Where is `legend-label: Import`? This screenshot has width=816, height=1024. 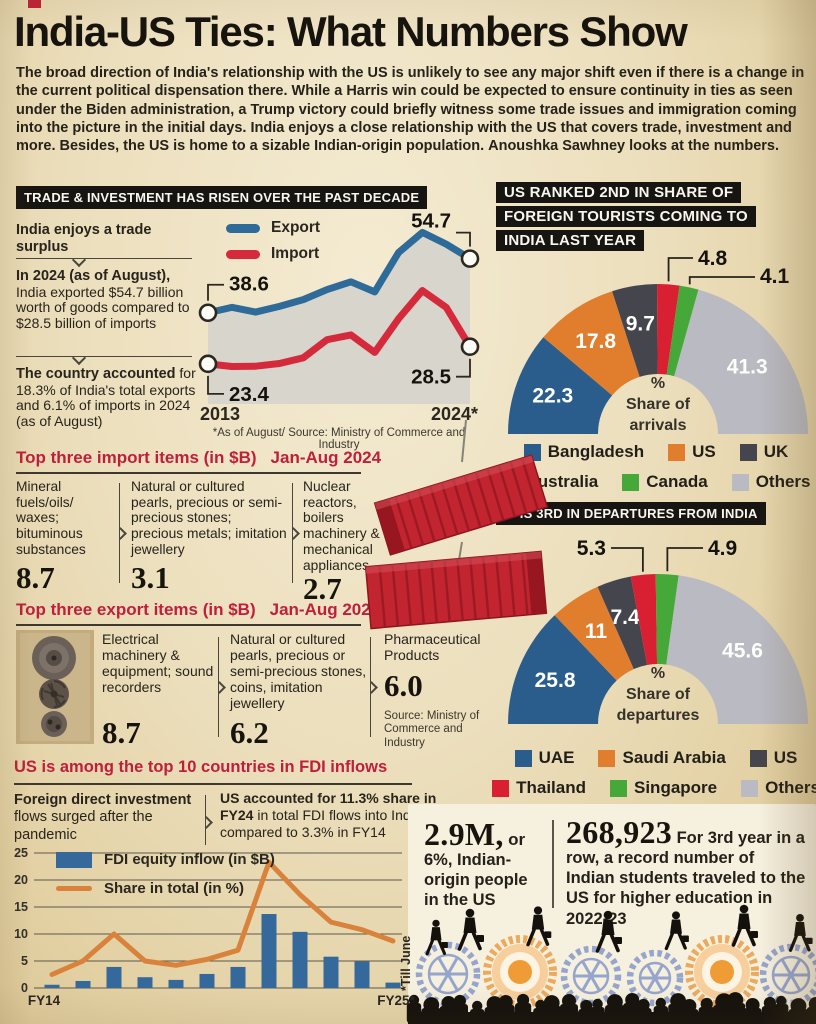 legend-label: Import is located at coordinates (295, 253).